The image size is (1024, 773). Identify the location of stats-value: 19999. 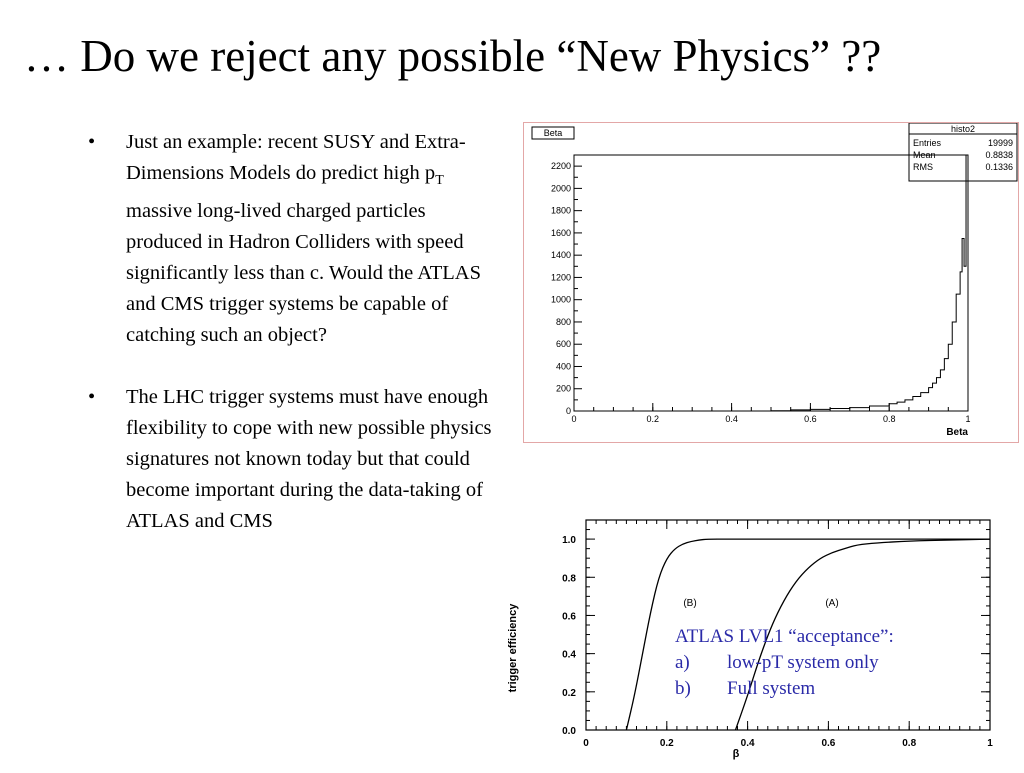
(1000, 143).